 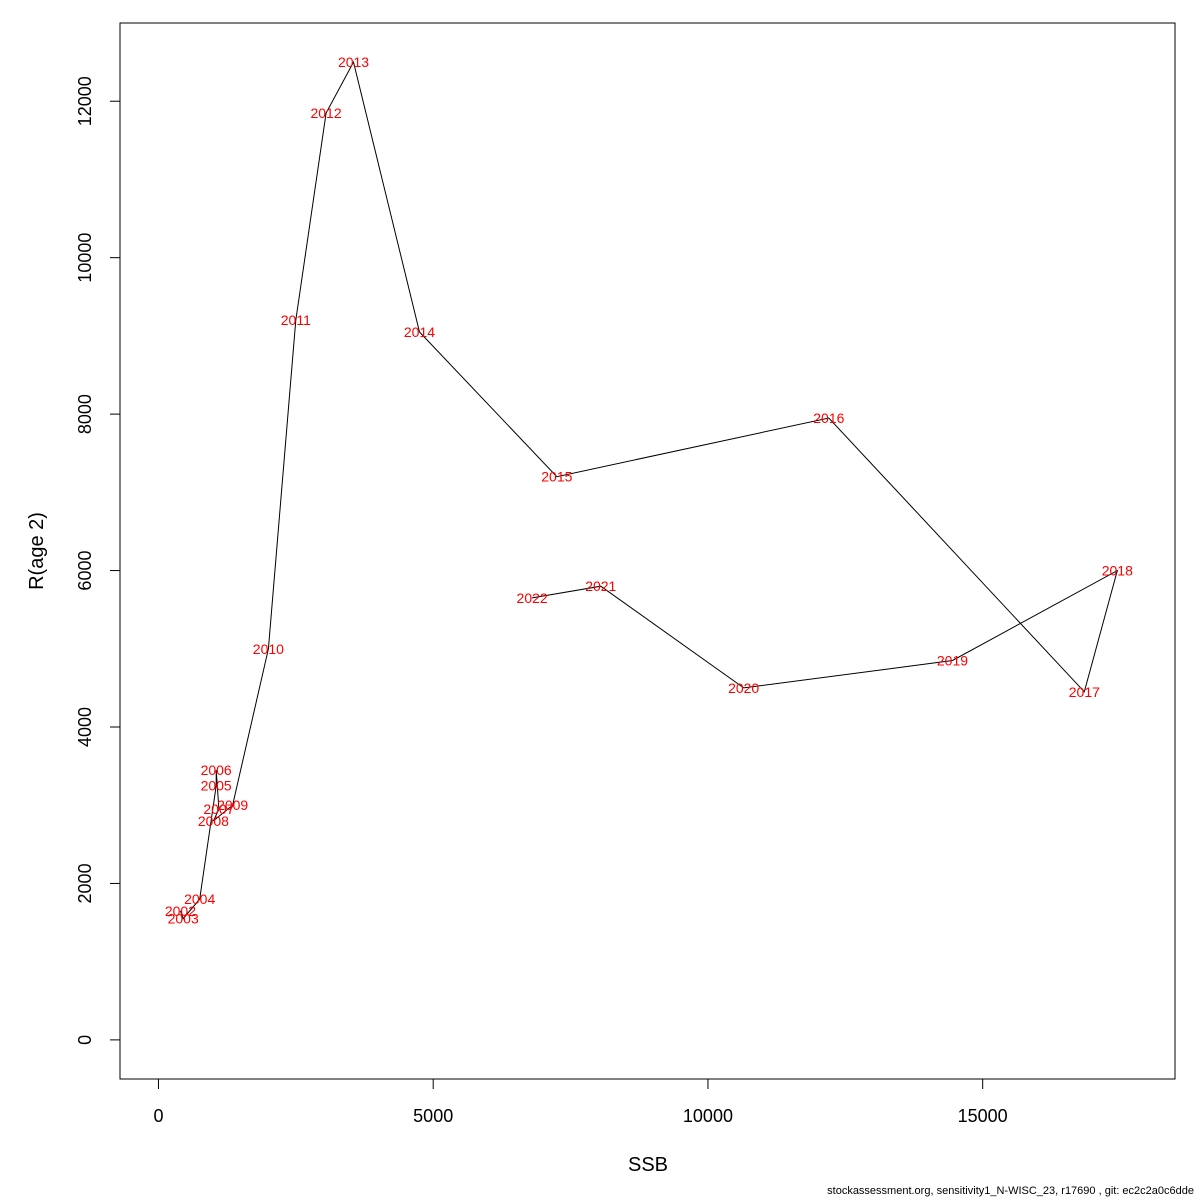 What do you see at coordinates (158, 1116) in the screenshot?
I see `x-tick-label: 0` at bounding box center [158, 1116].